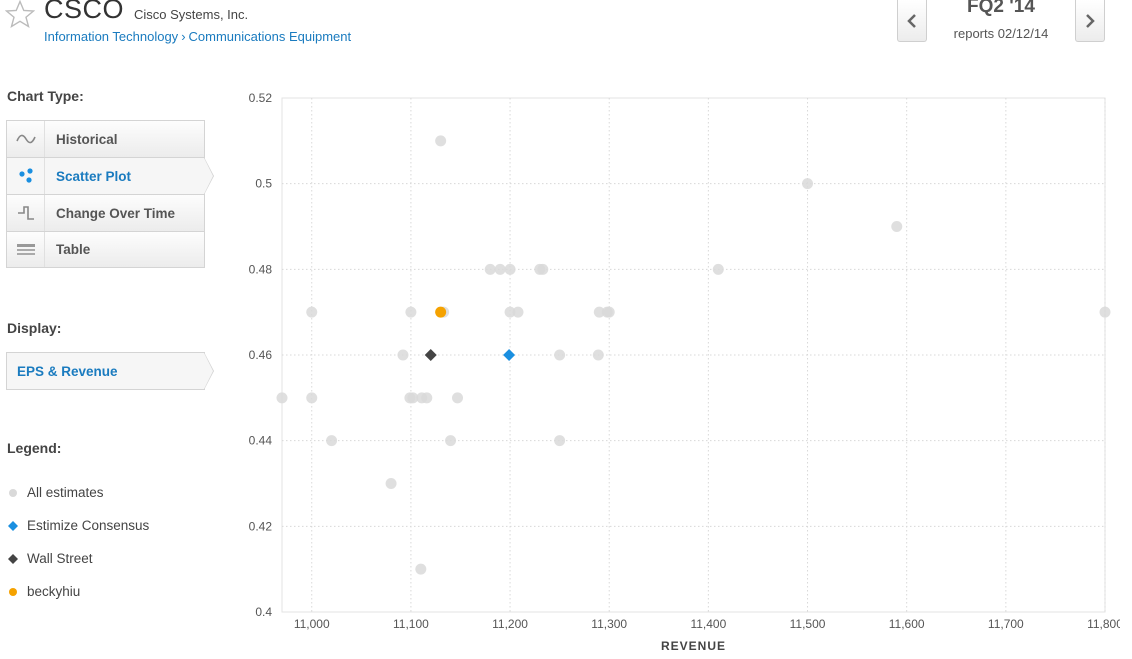 The height and width of the screenshot is (659, 1132). Describe the element at coordinates (263, 184) in the screenshot. I see `y-tick-label: 0.5` at that location.